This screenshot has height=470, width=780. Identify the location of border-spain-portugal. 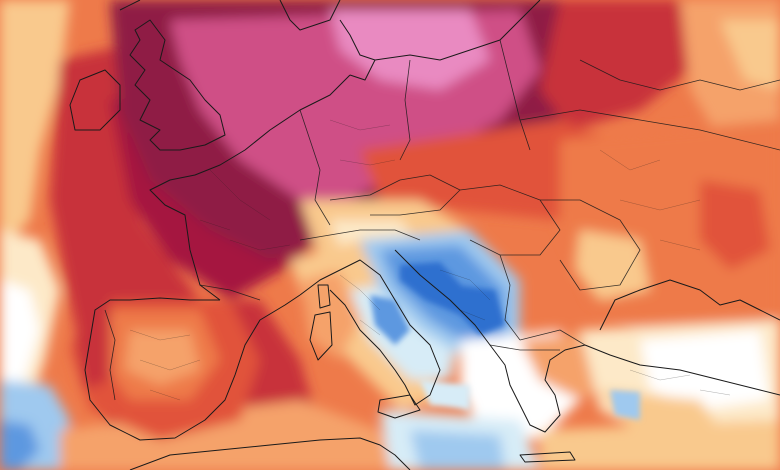
(110, 355).